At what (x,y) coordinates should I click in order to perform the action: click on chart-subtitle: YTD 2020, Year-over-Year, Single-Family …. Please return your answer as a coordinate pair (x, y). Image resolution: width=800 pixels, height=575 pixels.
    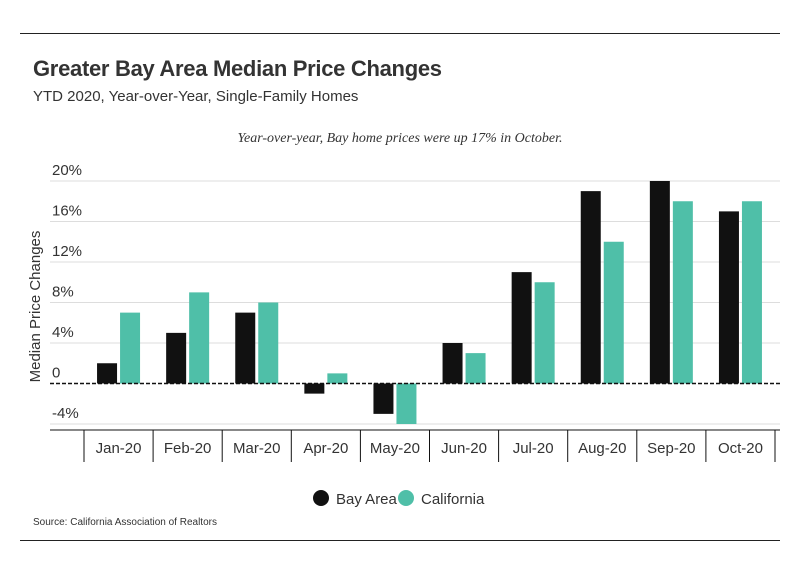
    Looking at the image, I should click on (196, 96).